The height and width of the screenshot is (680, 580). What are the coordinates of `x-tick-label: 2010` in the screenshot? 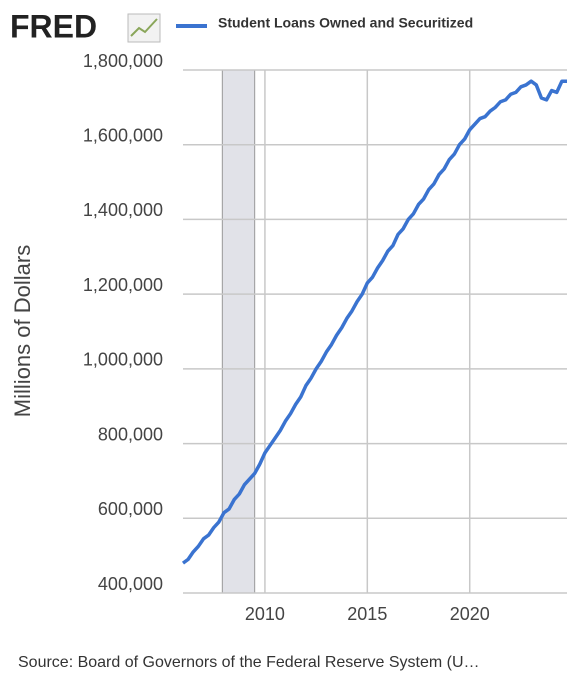 It's located at (265, 614).